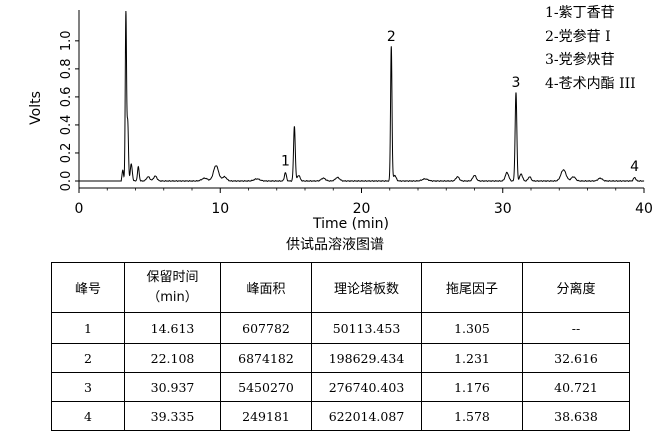 The image size is (670, 434). Describe the element at coordinates (366, 358) in the screenshot. I see `table-cell: 198629.434` at that location.